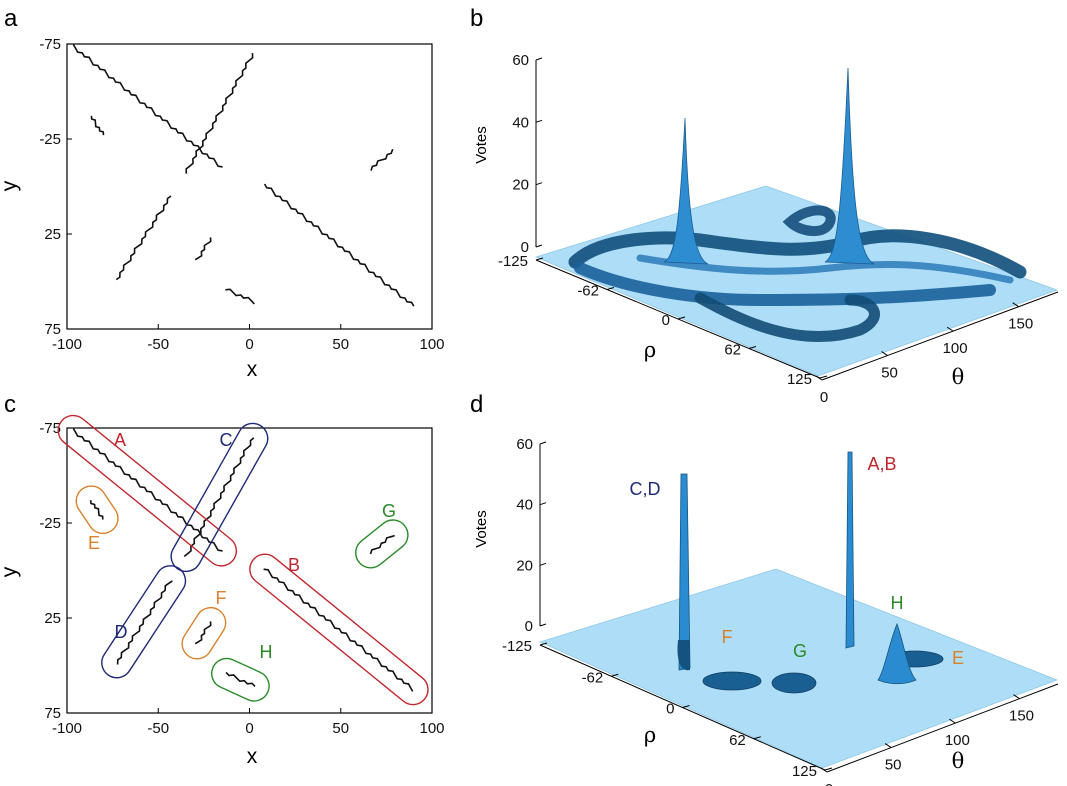  What do you see at coordinates (94, 543) in the screenshot?
I see `cluster-label-e: E` at bounding box center [94, 543].